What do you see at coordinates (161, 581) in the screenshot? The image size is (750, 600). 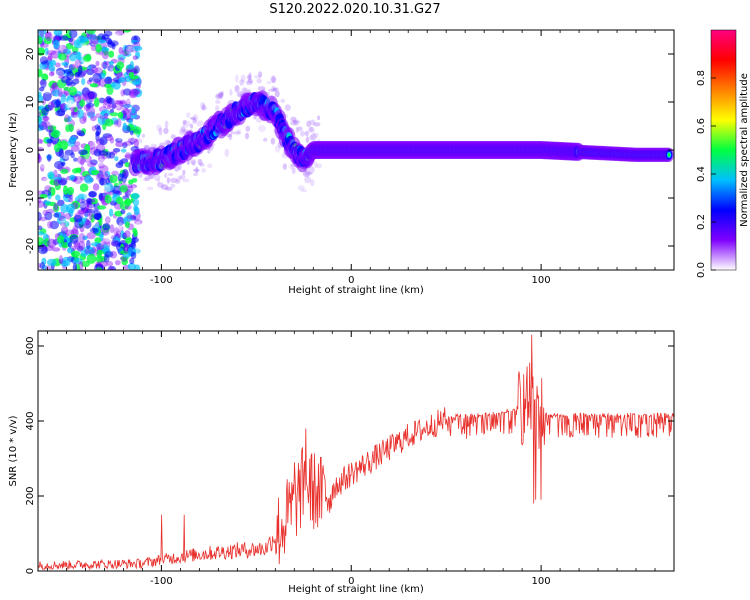 I see `x-tick-label: -100` at bounding box center [161, 581].